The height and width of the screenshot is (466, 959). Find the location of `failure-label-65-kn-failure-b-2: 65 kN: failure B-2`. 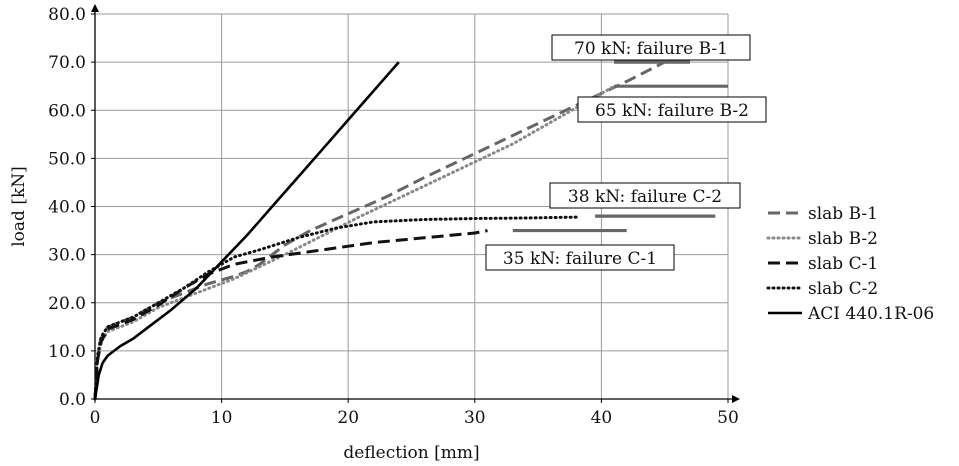

failure-label-65-kn-failure-b-2: 65 kN: failure B-2 is located at coordinates (672, 111).